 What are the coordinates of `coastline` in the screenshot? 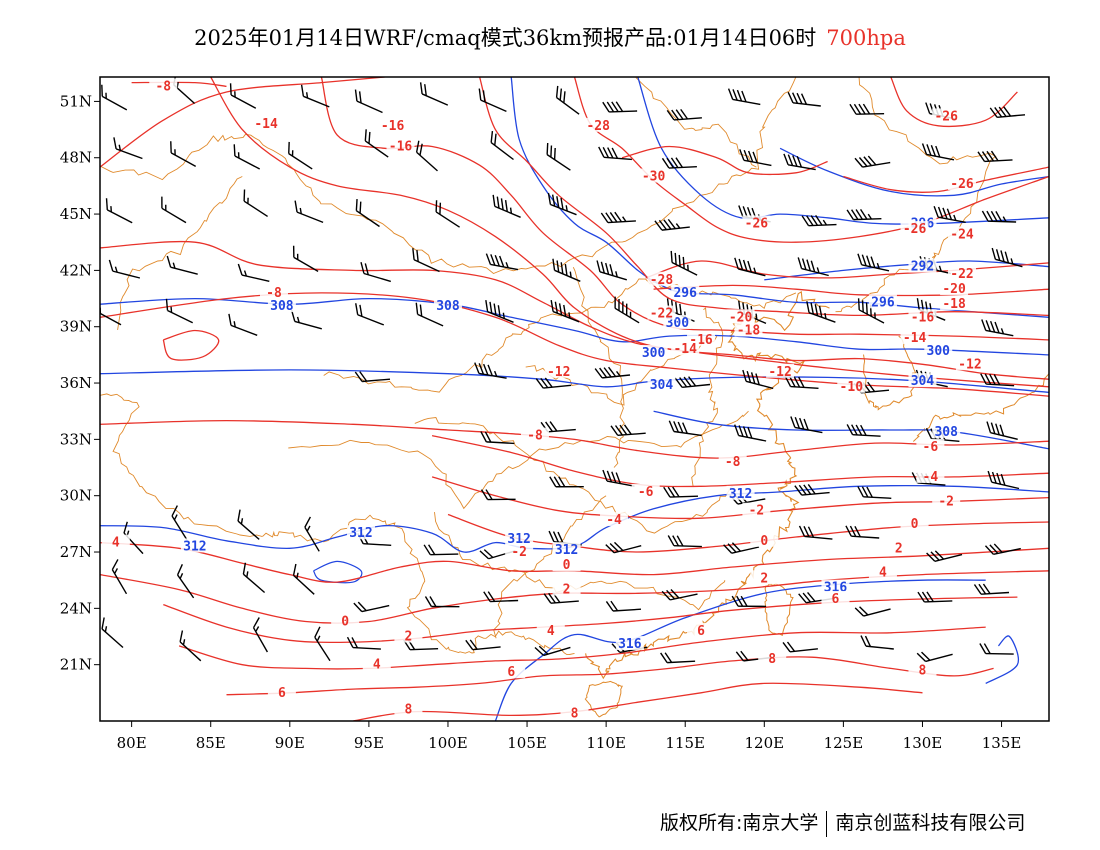 It's located at (707, 485).